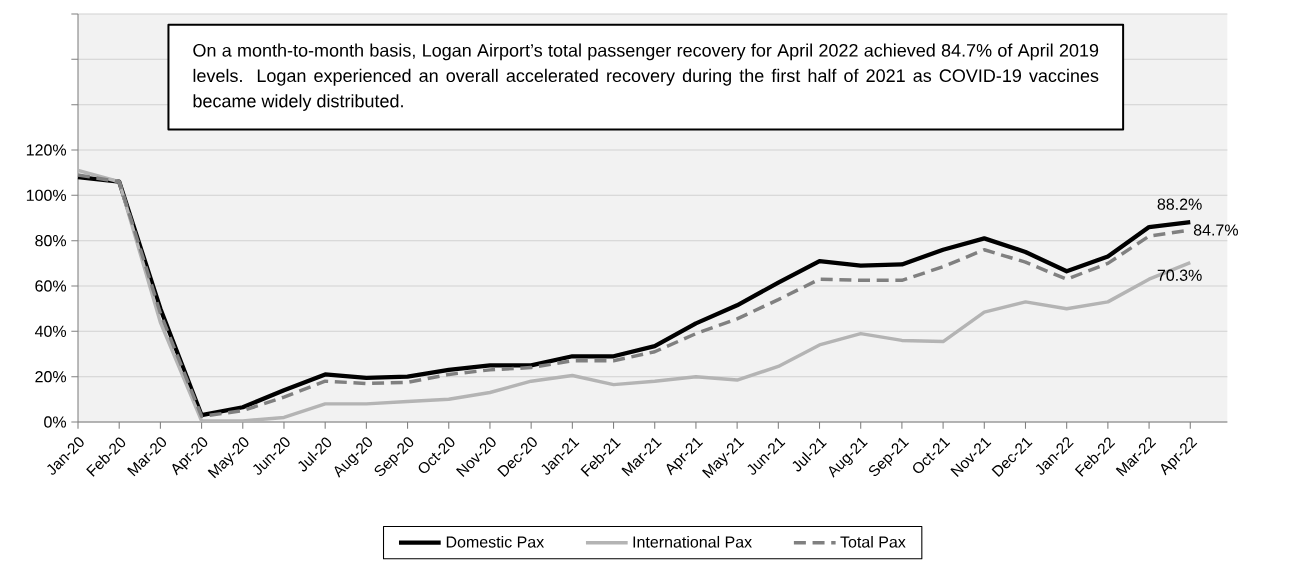  I want to click on annotation: On a month-to-month basis, Logan Airport’s total passenger recovery for April 2022 achieved 84.7% of April 2019 levels. Logan experienced an overall accelerated recovery during the first half of 2021 as COVID-19 vaccines became widely distributed., so click(646, 77).